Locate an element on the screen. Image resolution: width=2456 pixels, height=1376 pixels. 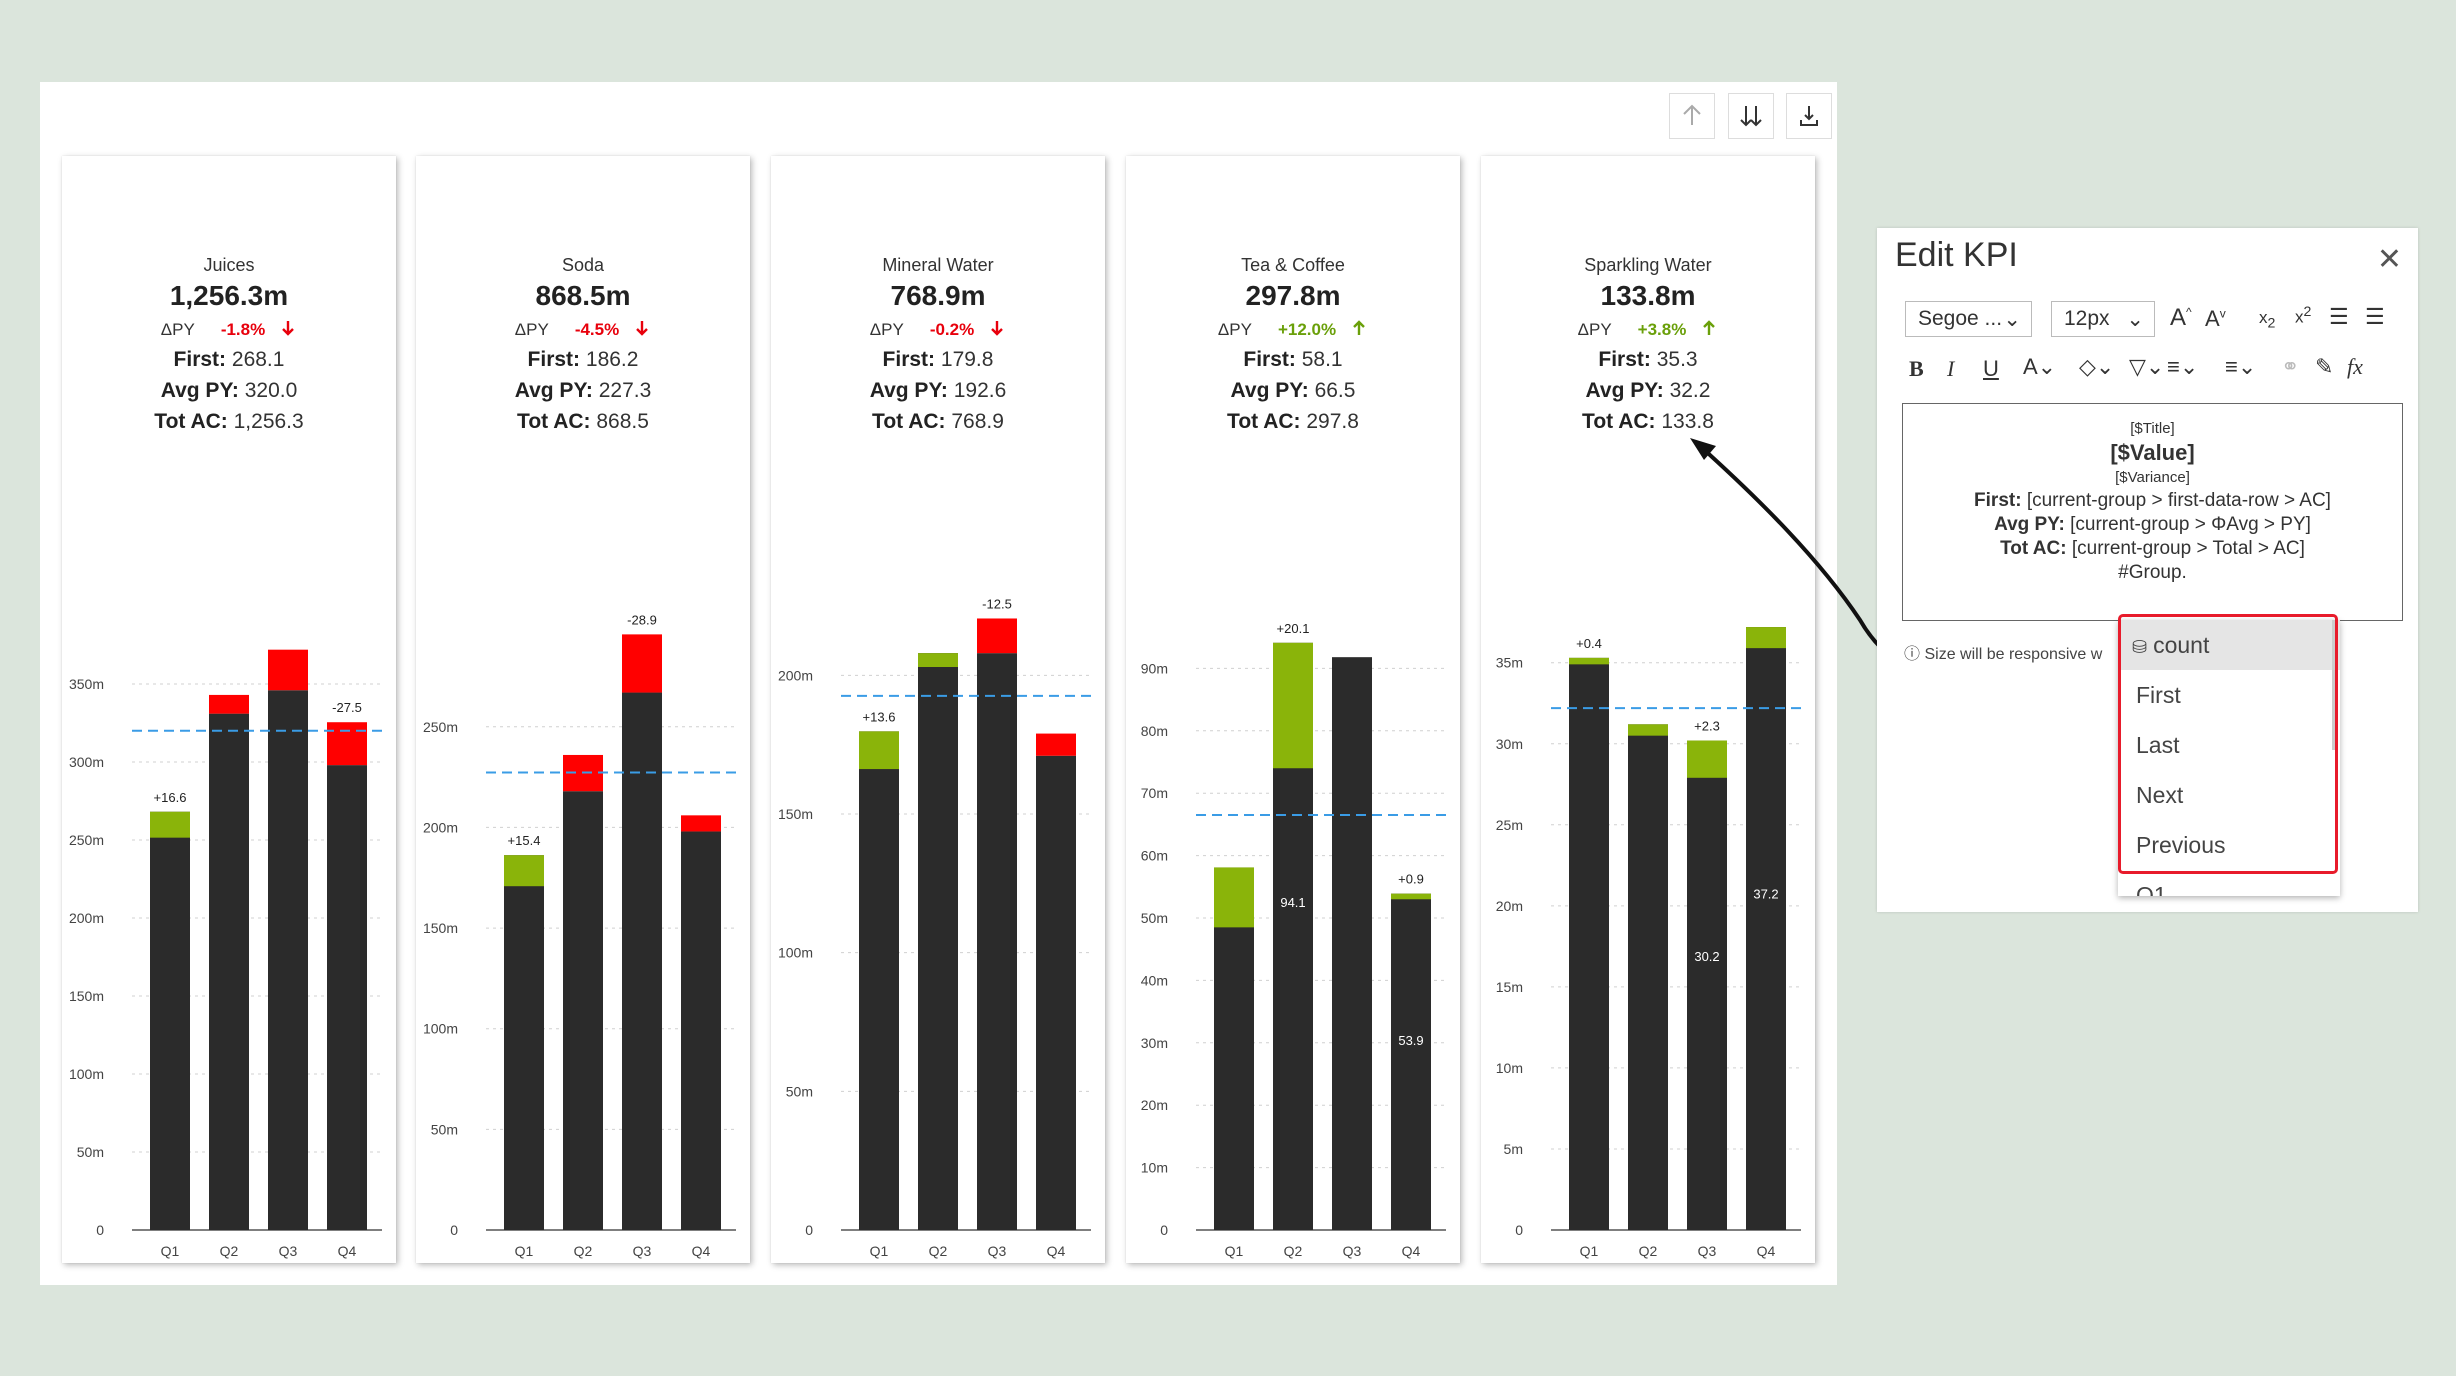
menu-item-count: ⛁ count is located at coordinates (2229, 645).